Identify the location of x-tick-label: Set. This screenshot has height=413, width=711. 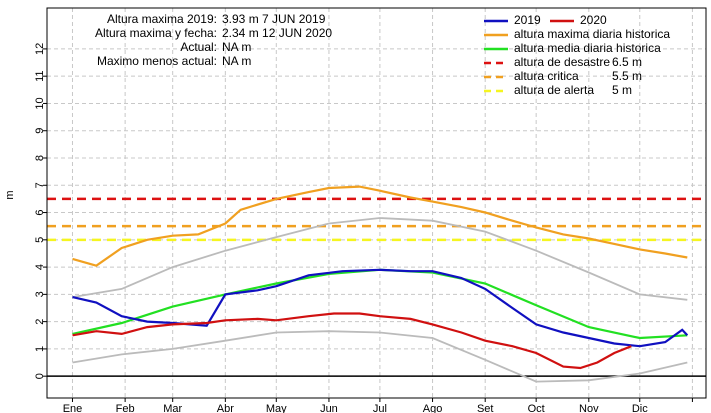
(485, 408).